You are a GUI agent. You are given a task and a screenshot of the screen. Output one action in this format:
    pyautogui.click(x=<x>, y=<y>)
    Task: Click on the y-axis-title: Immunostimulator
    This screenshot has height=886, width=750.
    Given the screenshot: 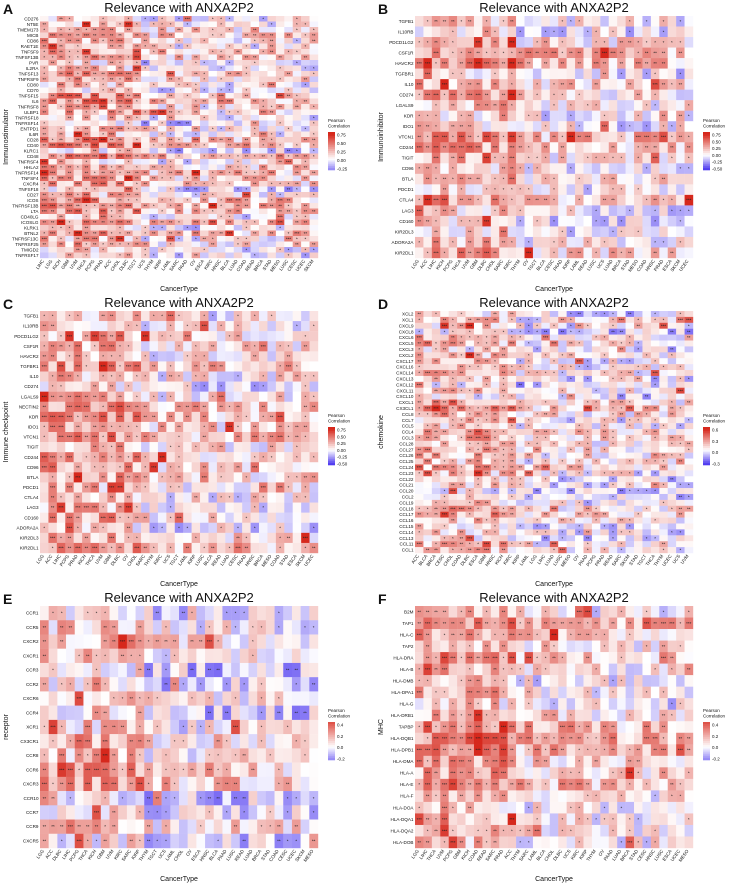 What is the action you would take?
    pyautogui.click(x=6, y=137)
    